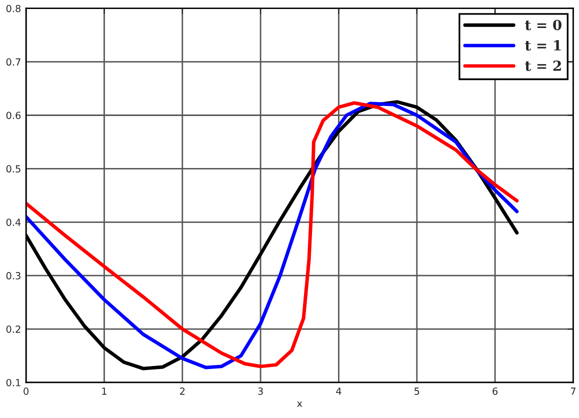  I want to click on x-tick-label: 4, so click(339, 391).